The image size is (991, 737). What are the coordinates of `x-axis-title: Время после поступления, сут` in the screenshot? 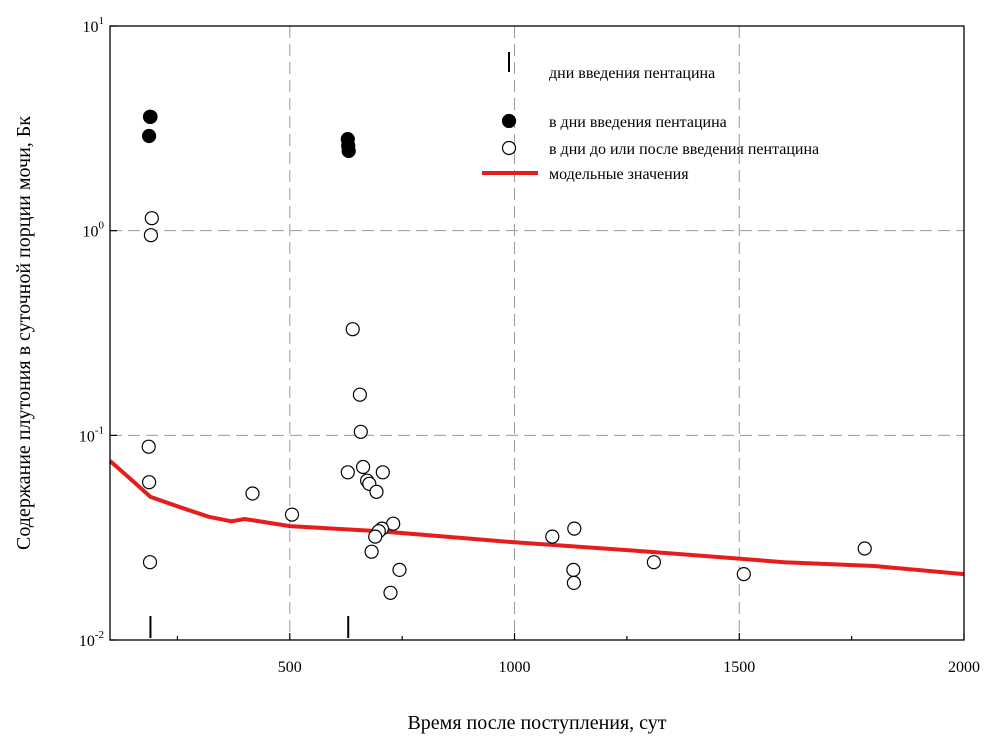 It's located at (536, 723).